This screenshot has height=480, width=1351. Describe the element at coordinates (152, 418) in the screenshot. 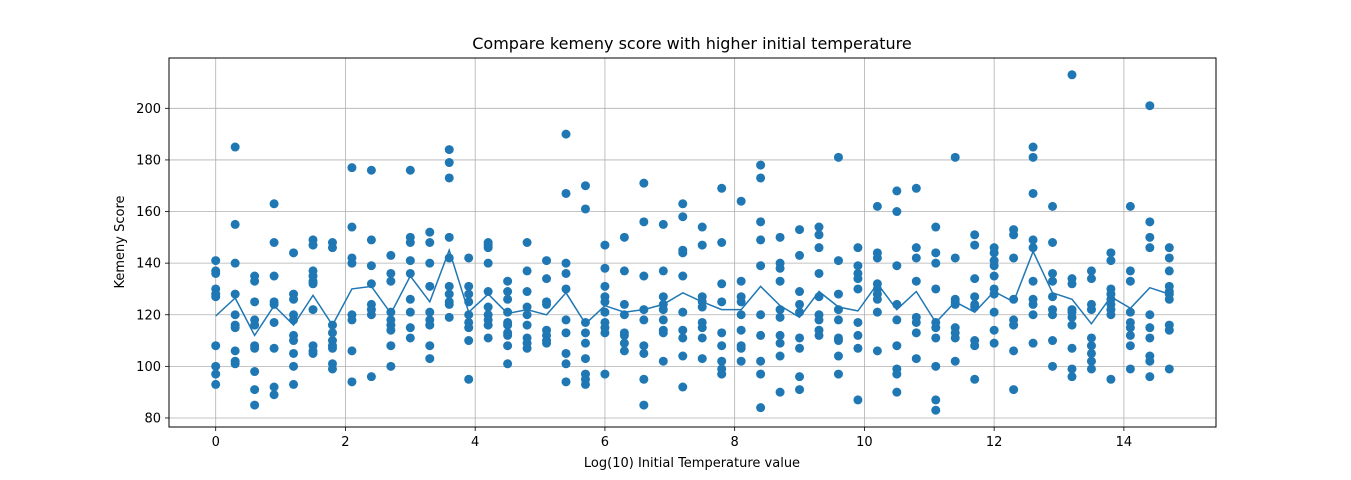

I see `y-tick-label: 80` at that location.